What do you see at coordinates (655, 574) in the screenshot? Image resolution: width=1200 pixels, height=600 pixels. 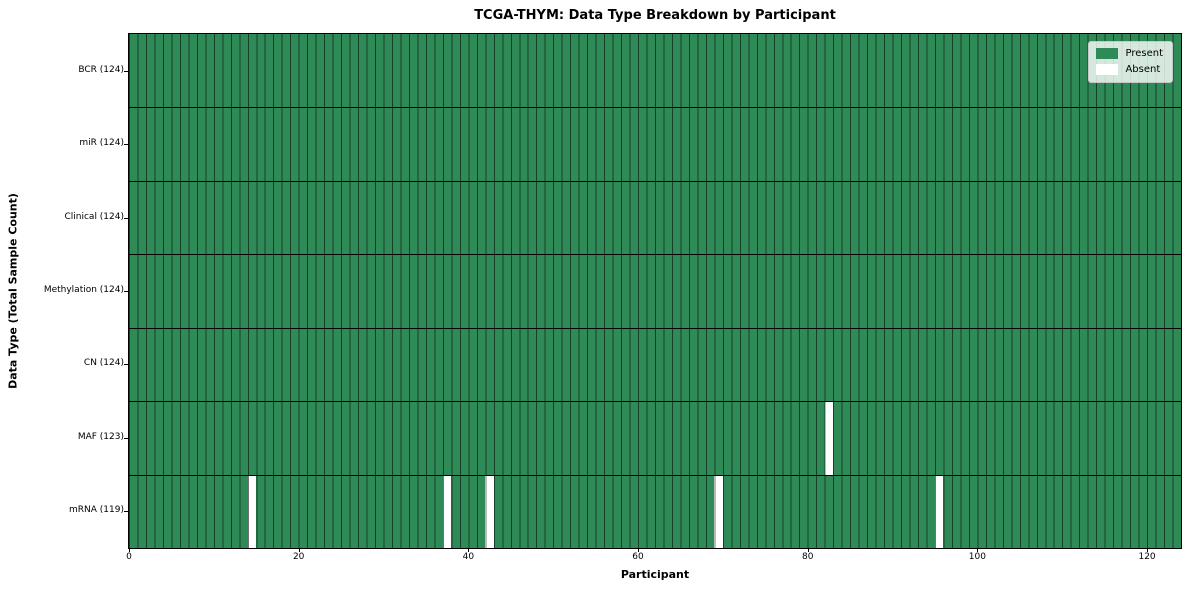 I see `x-axis-label: Participant` at bounding box center [655, 574].